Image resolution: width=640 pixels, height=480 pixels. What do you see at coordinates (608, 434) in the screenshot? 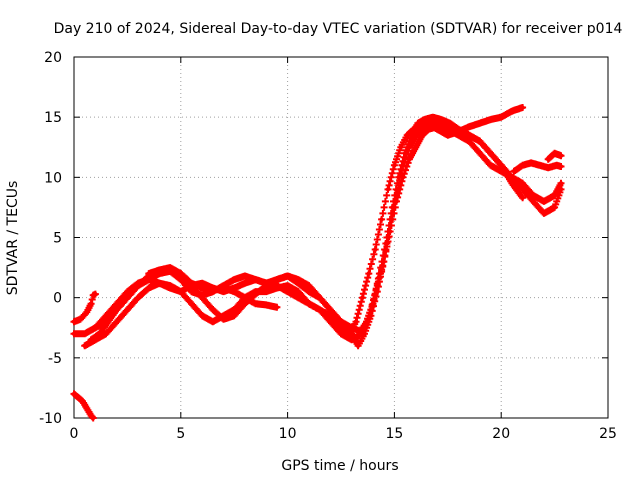
I see `x-tick-label: 25` at bounding box center [608, 434].